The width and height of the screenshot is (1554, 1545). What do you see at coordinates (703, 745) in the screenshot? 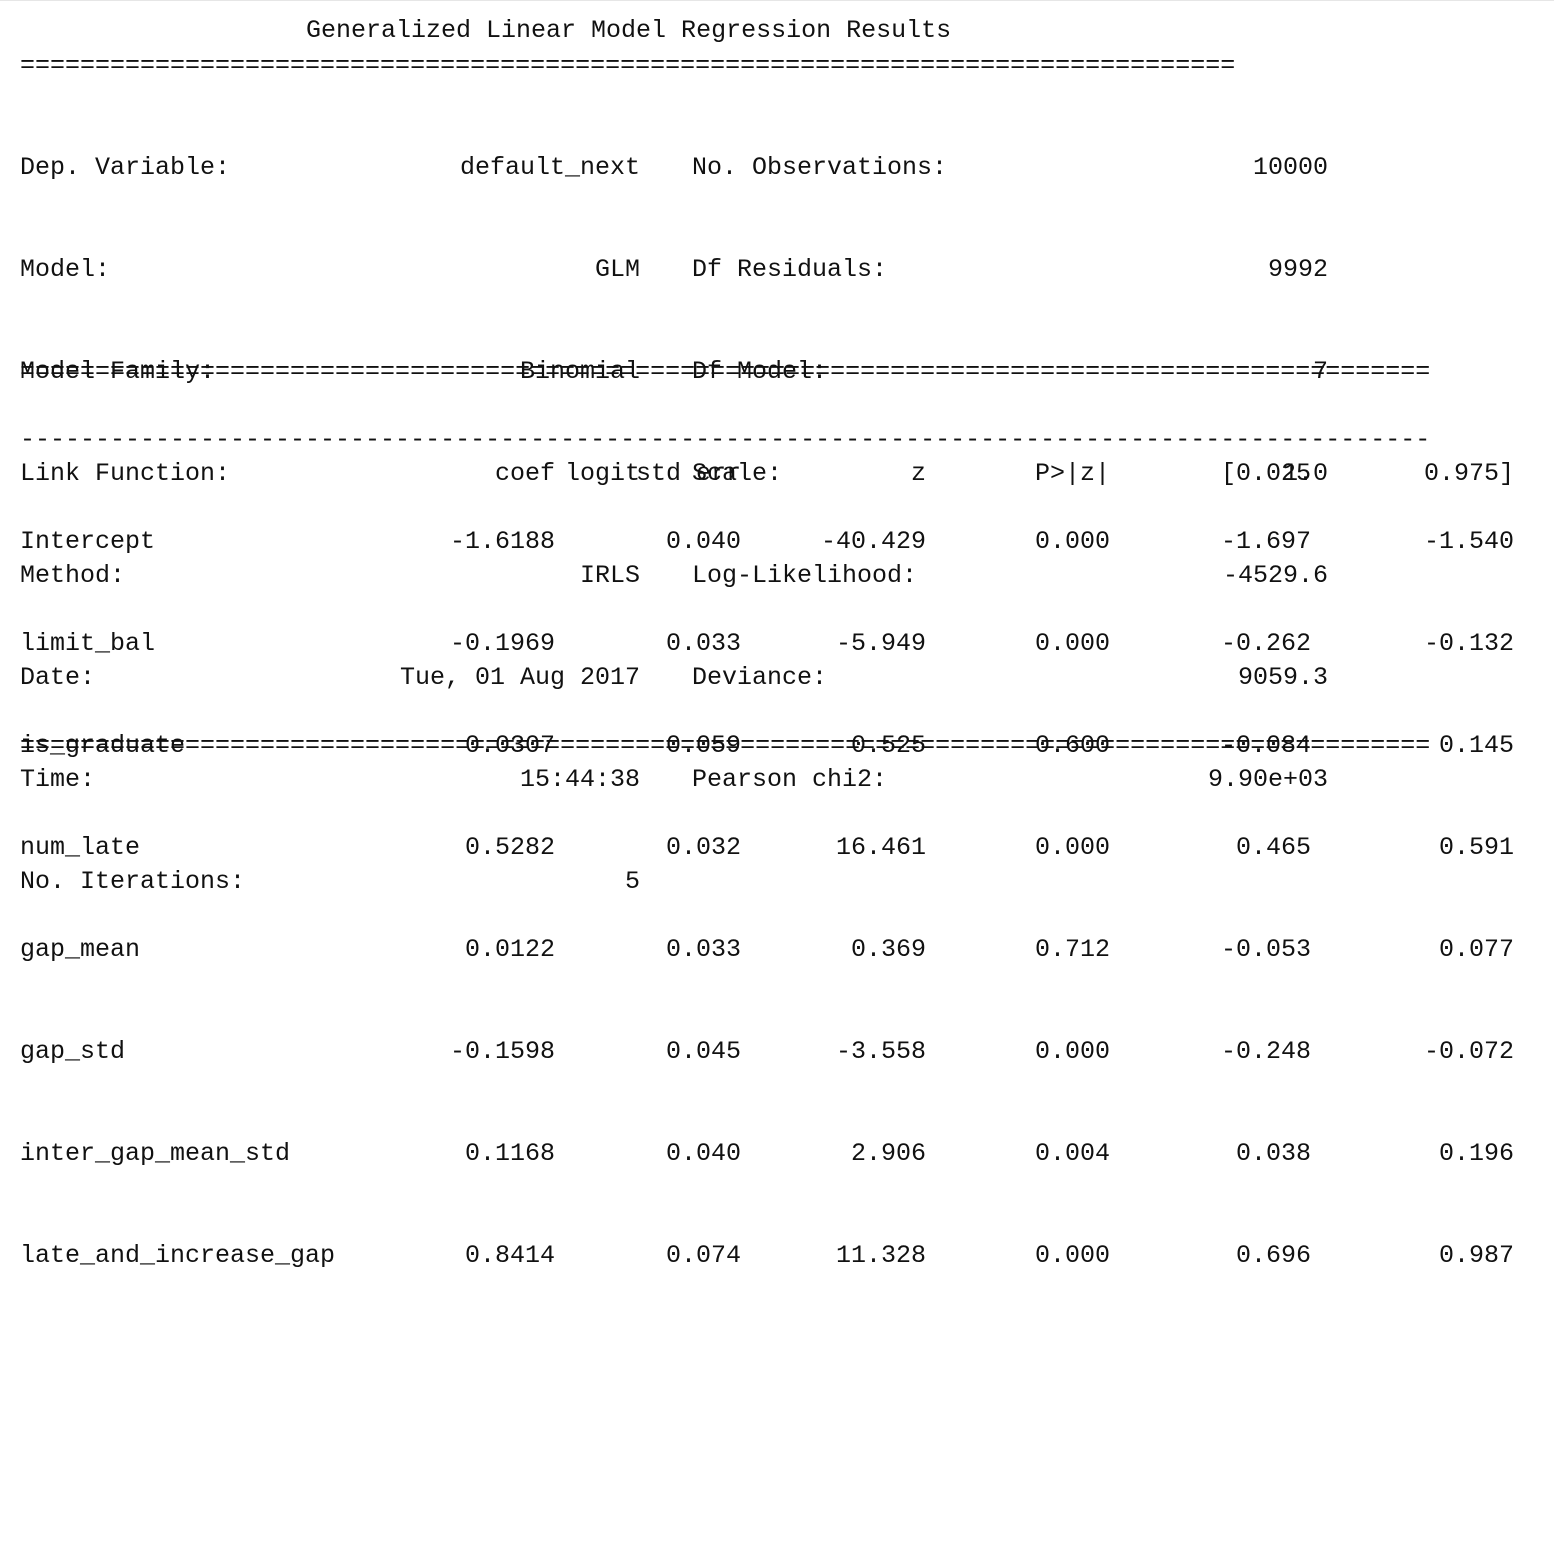
I see `std-err-value: 0.059` at bounding box center [703, 745].